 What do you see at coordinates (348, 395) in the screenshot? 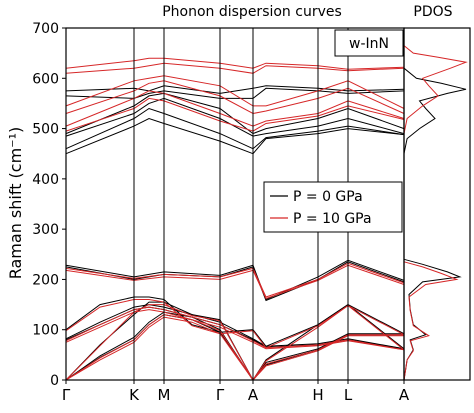
I see `x-tick-label: L` at bounding box center [348, 395].